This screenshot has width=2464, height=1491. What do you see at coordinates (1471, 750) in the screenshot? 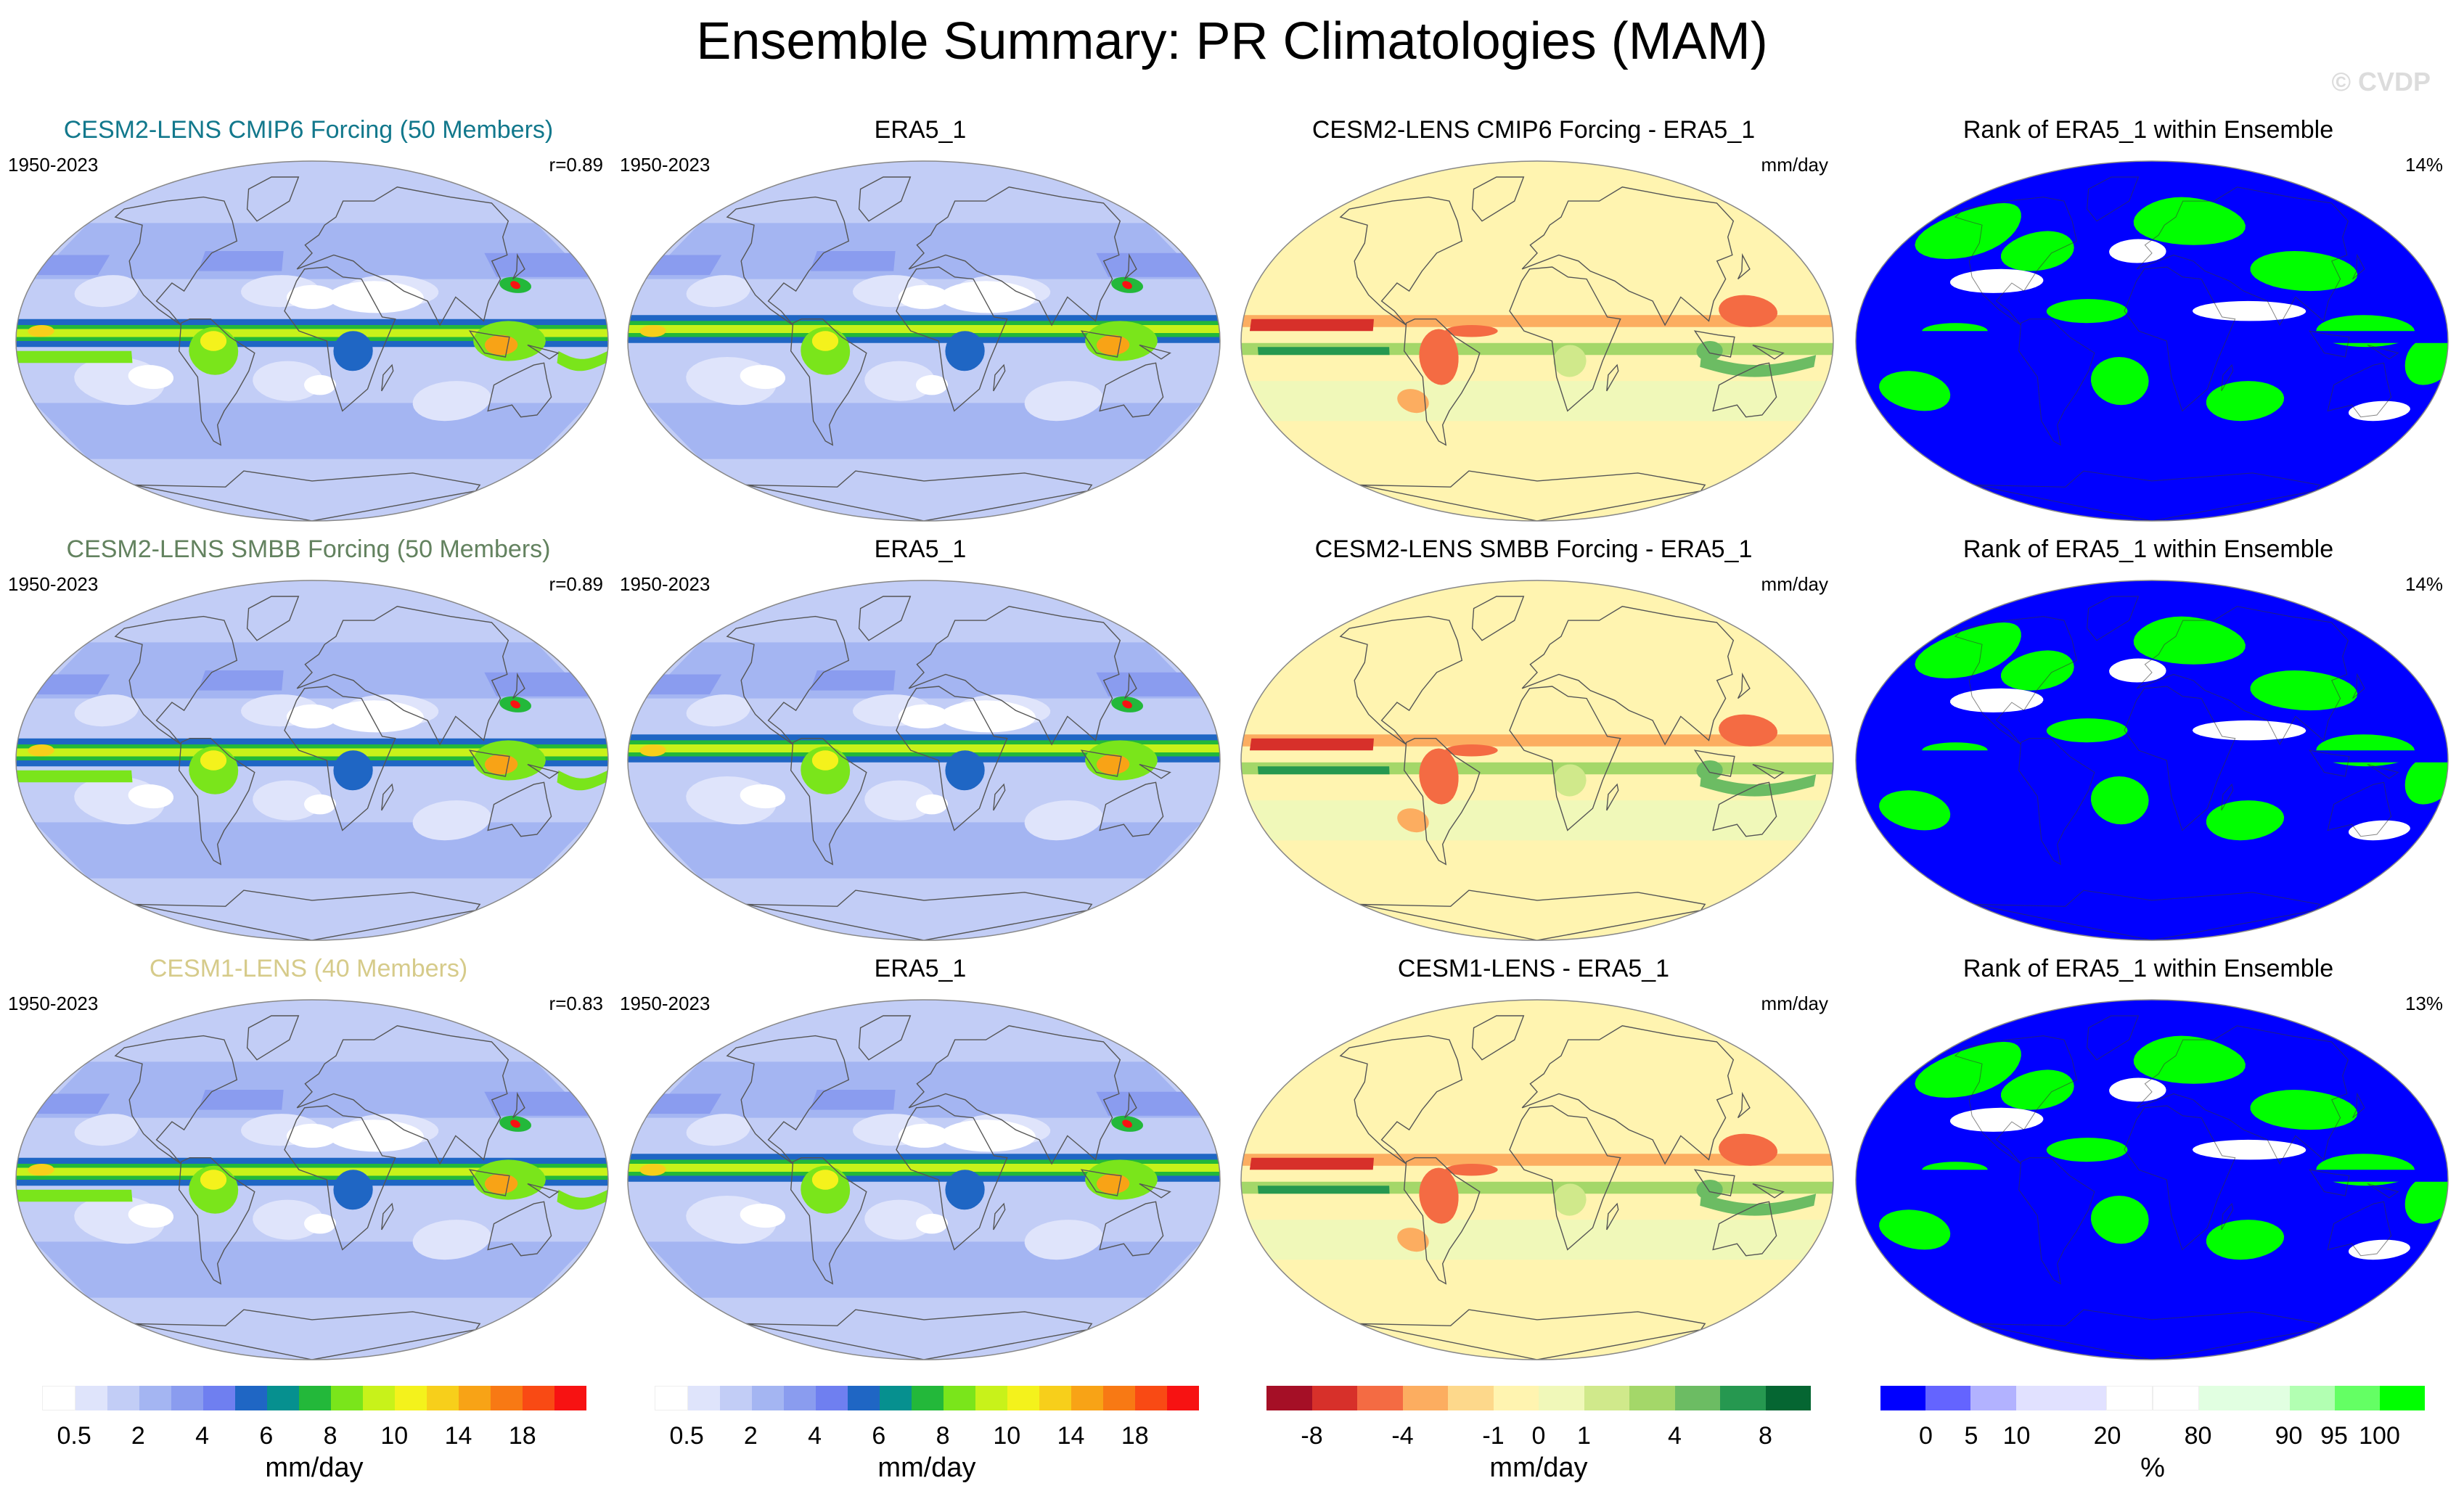
I see `atlantic-itcz-dry` at bounding box center [1471, 750].